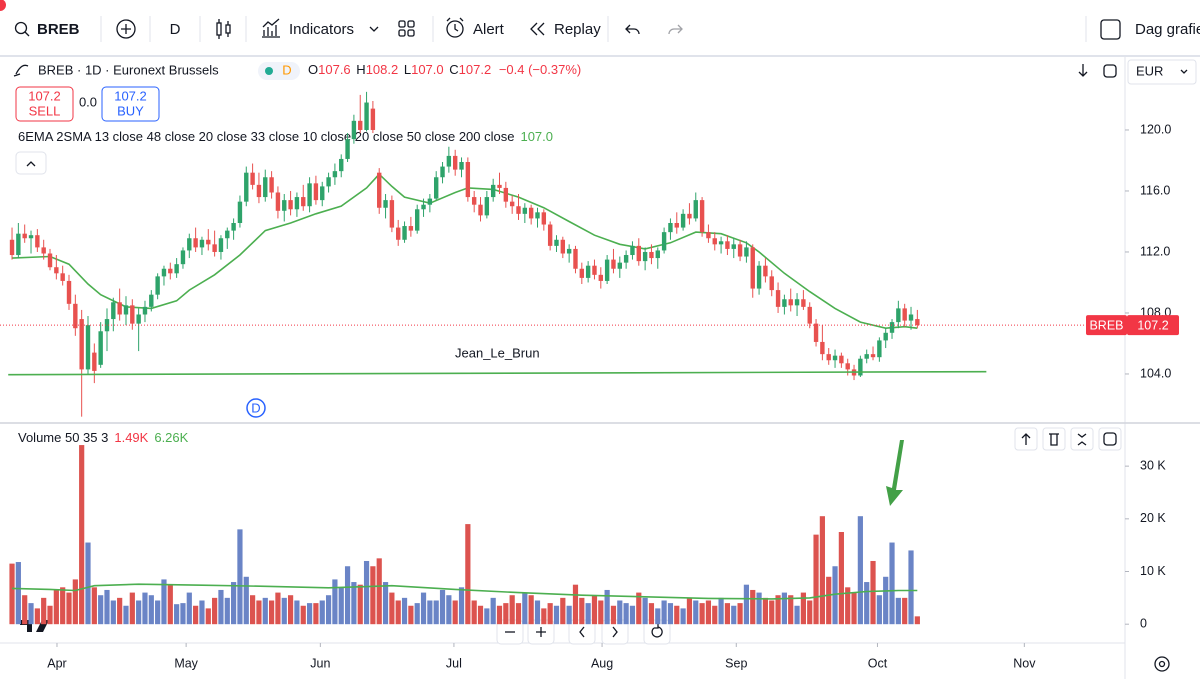 This screenshot has width=1200, height=679. I want to click on trend-line-label: Jean_Le_Brun, so click(497, 353).